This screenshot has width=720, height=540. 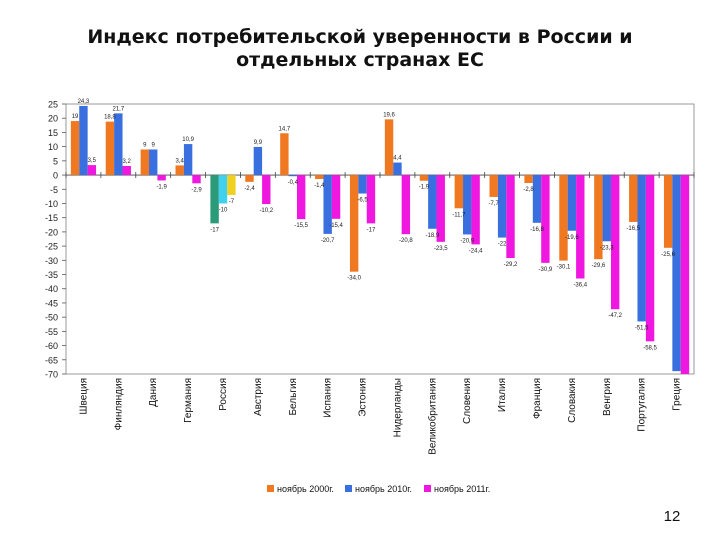 What do you see at coordinates (188, 400) in the screenshot?
I see `x-tick-label: Германия` at bounding box center [188, 400].